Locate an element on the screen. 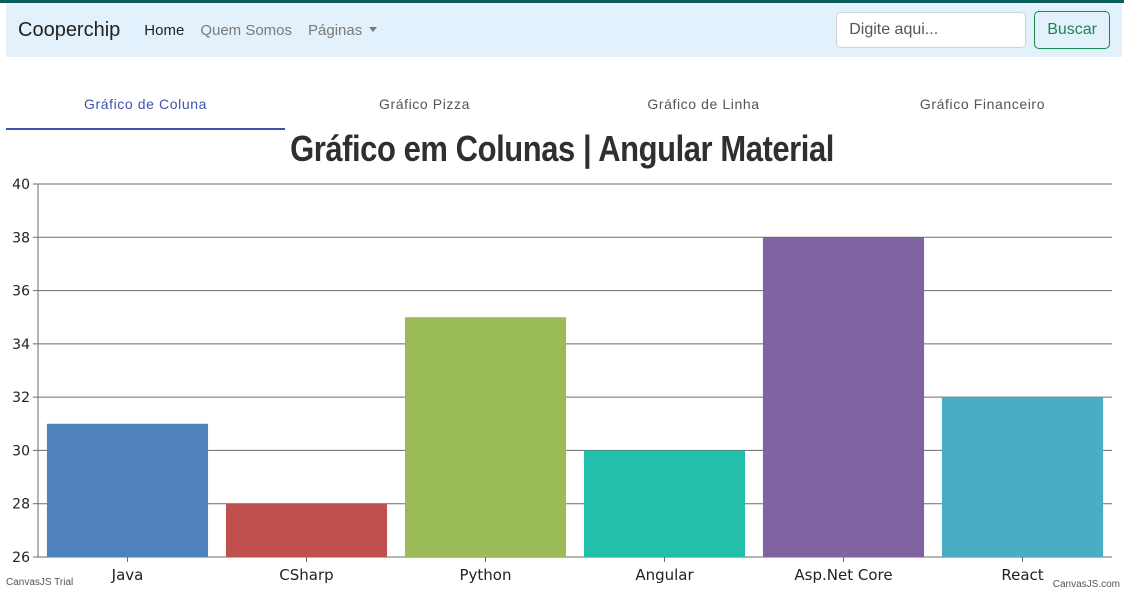  brand-link: Cooperchip is located at coordinates (69, 29).